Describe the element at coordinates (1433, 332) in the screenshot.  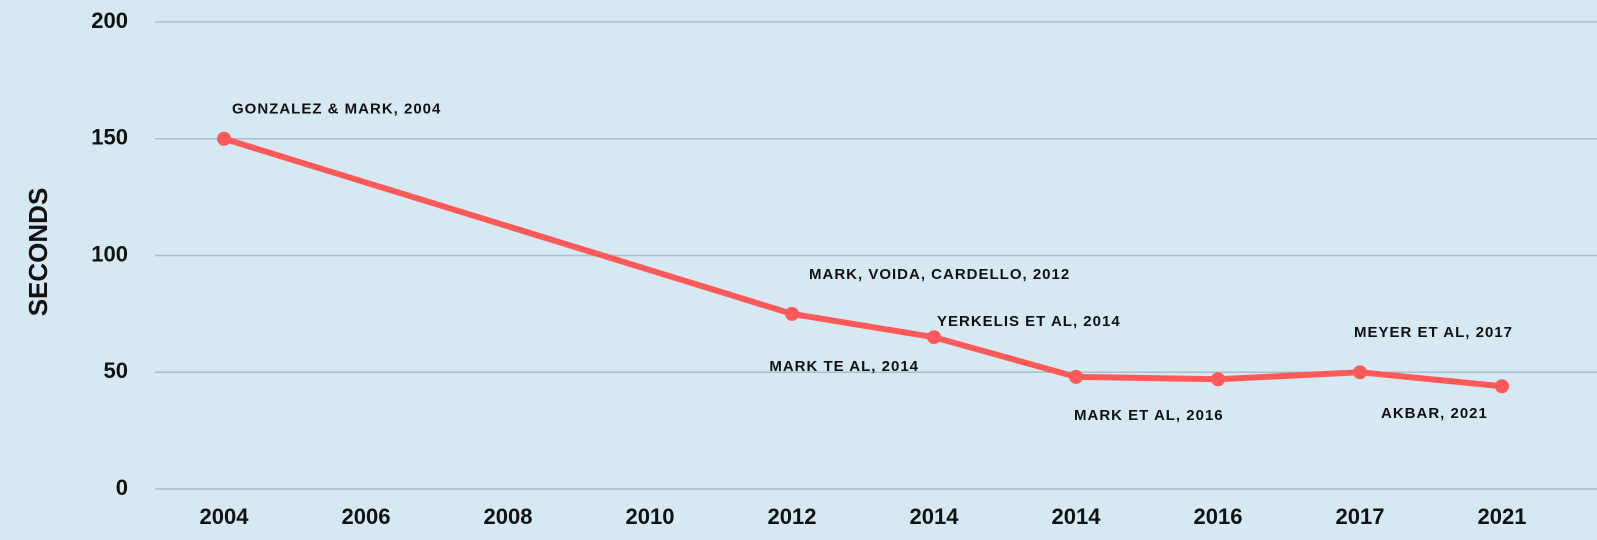
I see `annotation: MEYER ET AL, 2017` at that location.